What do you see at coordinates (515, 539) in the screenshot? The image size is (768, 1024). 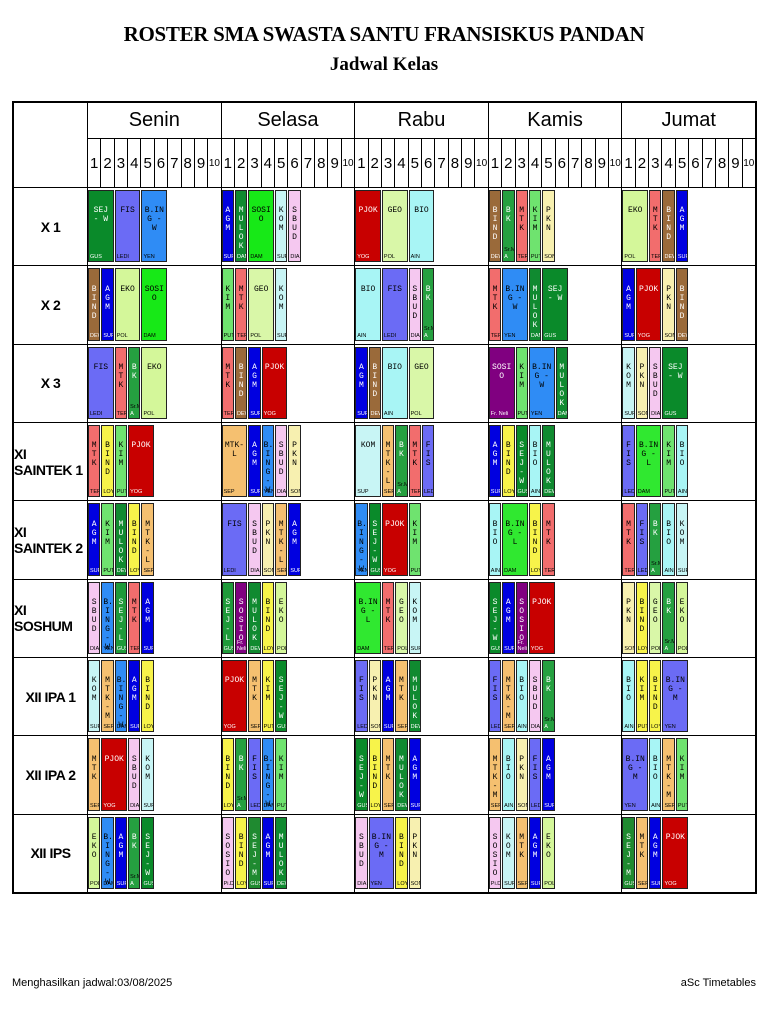 I see `lesson-cell: B.ING - L DAM` at bounding box center [515, 539].